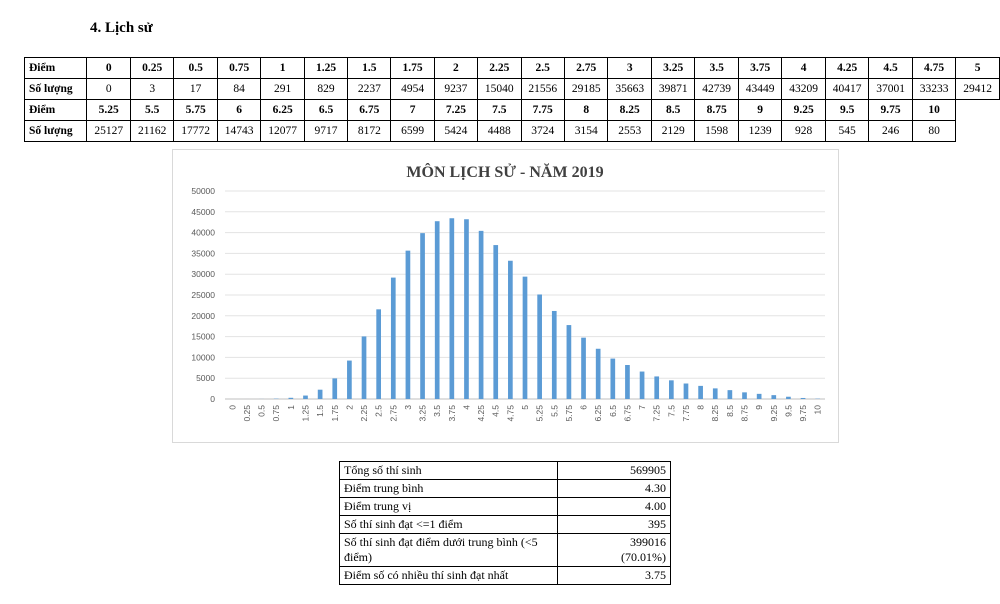 The height and width of the screenshot is (604, 1000). I want to click on stat-label: Điểm trung vị, so click(448, 506).